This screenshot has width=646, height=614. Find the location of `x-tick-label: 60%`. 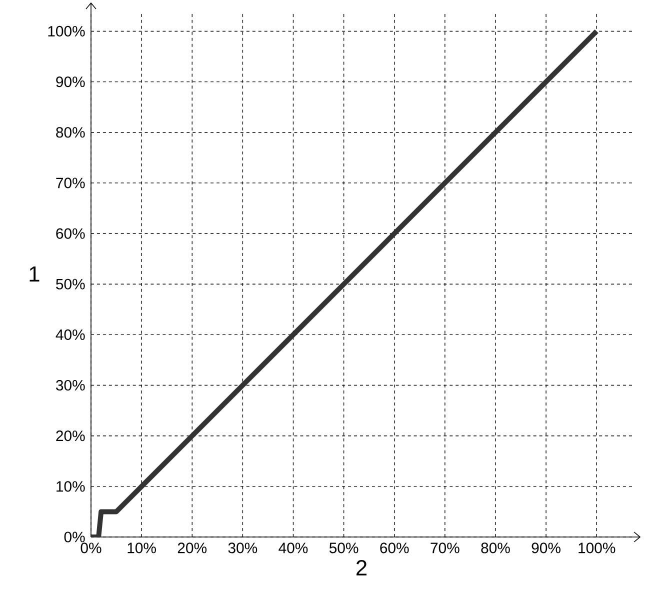

x-tick-label: 60% is located at coordinates (394, 548).